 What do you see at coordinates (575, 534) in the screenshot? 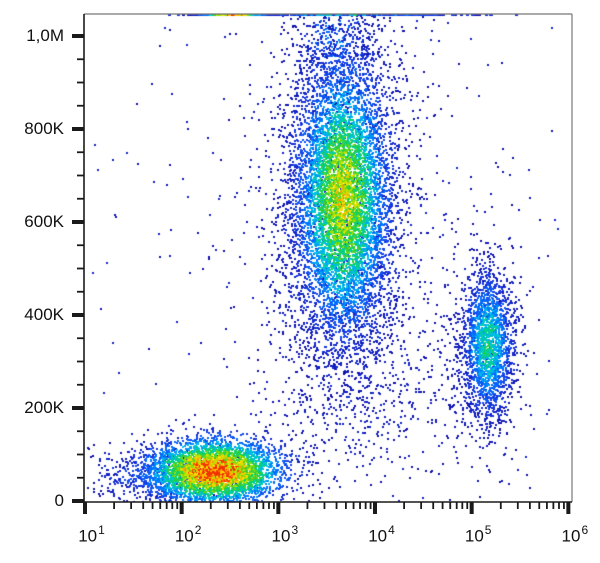
I see `x-axis-tick-label: 10⁶` at bounding box center [575, 534].